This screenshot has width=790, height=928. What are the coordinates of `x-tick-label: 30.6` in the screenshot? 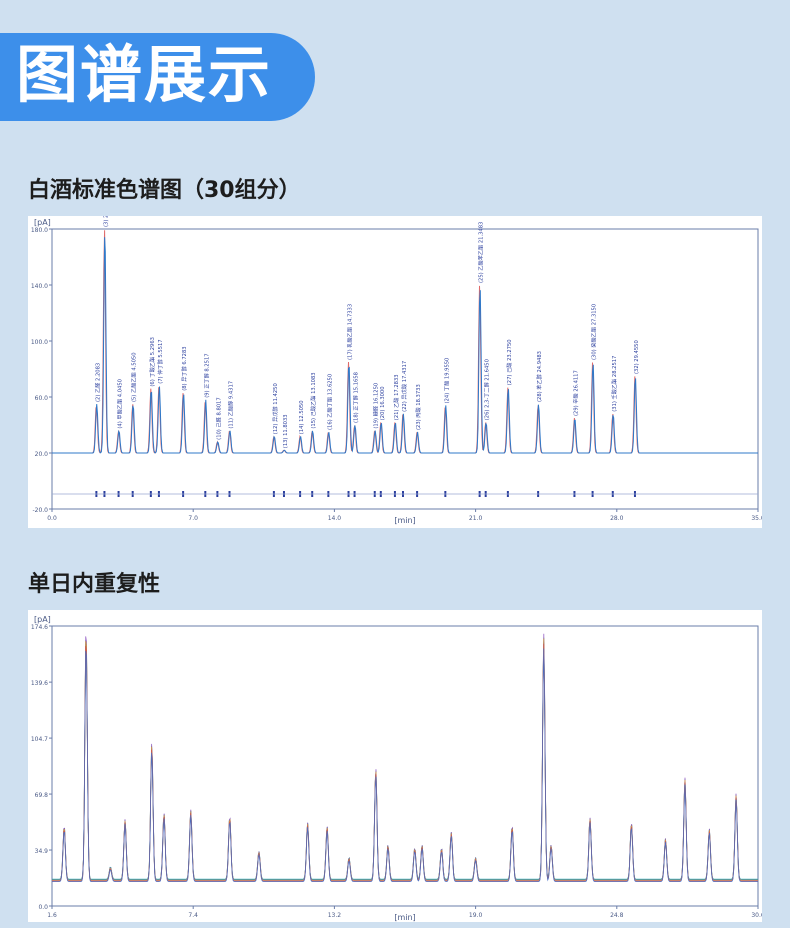 It's located at (756, 915).